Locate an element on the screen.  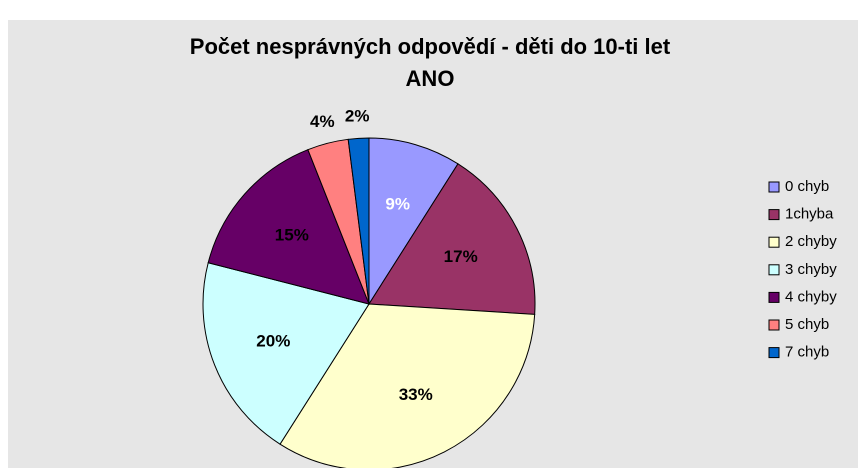
legend-label: 1chyba is located at coordinates (809, 214).